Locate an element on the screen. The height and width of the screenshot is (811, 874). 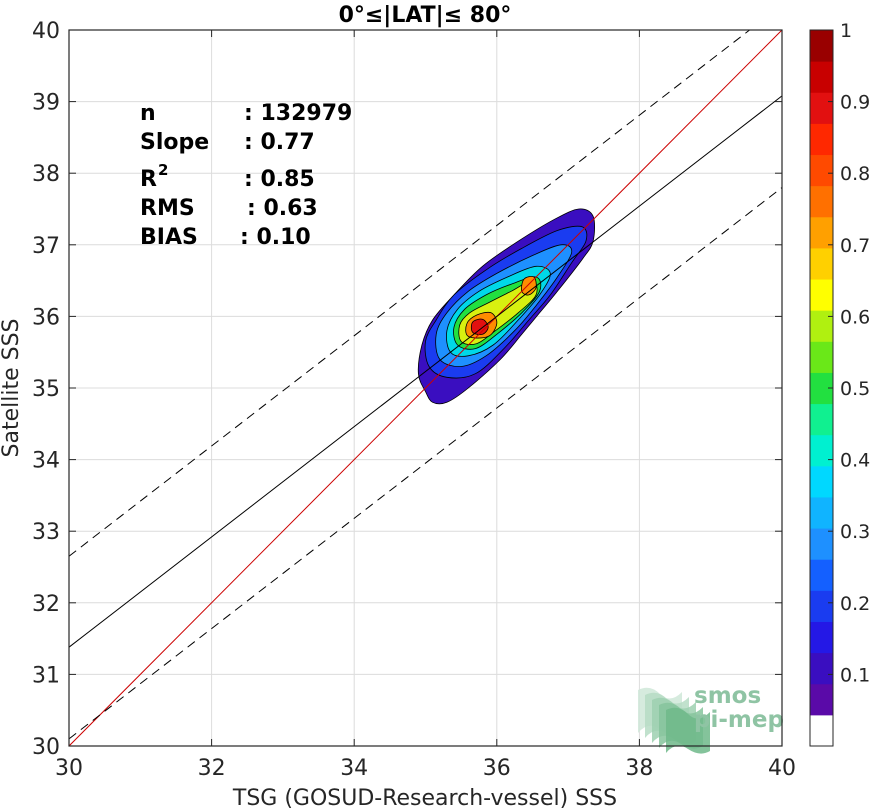
y-tick-label: 35 is located at coordinates (46, 389).